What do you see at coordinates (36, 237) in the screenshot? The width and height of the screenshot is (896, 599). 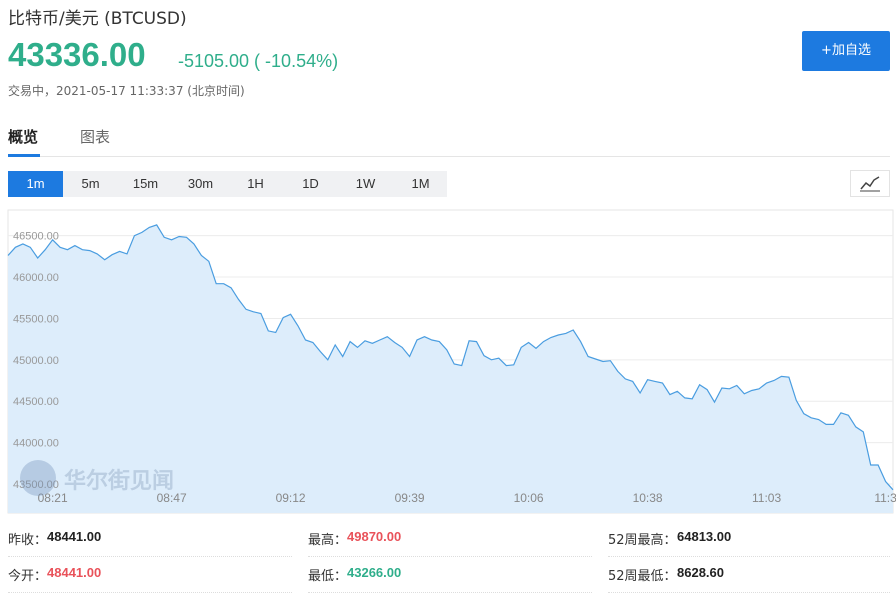 I see `y-tick-label: 46500.00` at bounding box center [36, 237].